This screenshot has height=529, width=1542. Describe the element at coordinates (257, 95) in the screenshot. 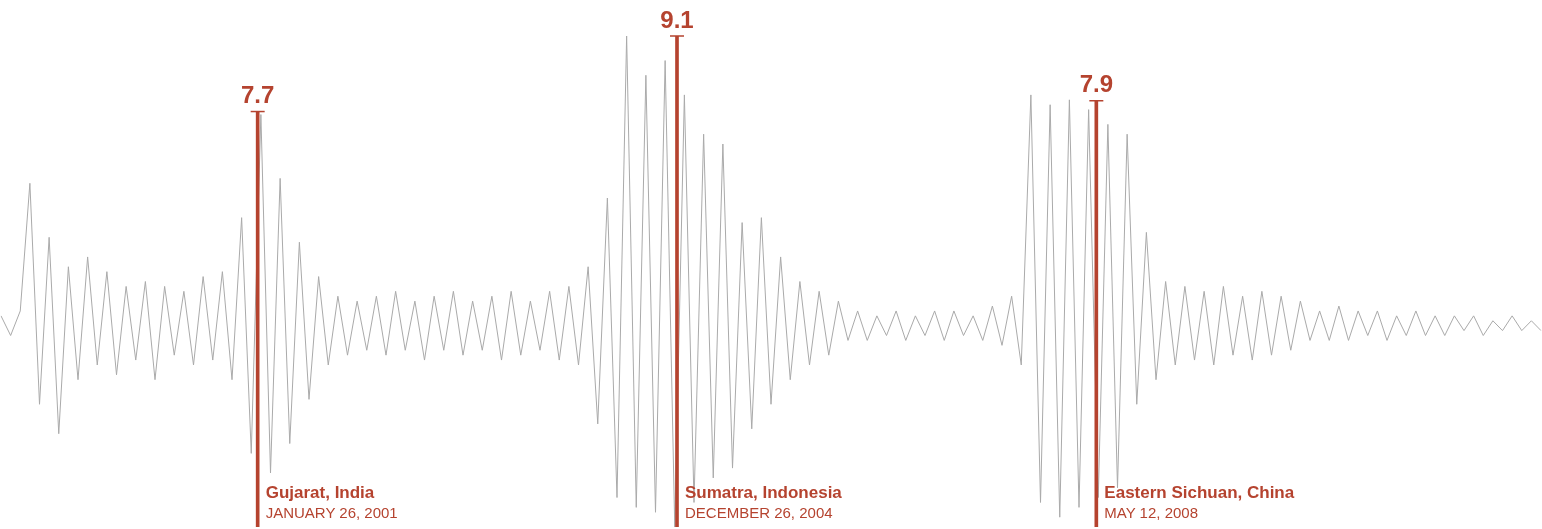

I see `data-label: 7.7` at that location.